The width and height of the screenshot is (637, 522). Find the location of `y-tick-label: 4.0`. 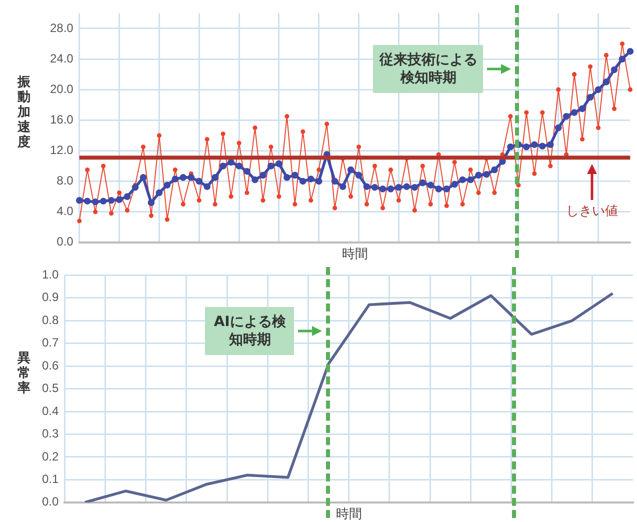

y-tick-label: 4.0 is located at coordinates (65, 211).